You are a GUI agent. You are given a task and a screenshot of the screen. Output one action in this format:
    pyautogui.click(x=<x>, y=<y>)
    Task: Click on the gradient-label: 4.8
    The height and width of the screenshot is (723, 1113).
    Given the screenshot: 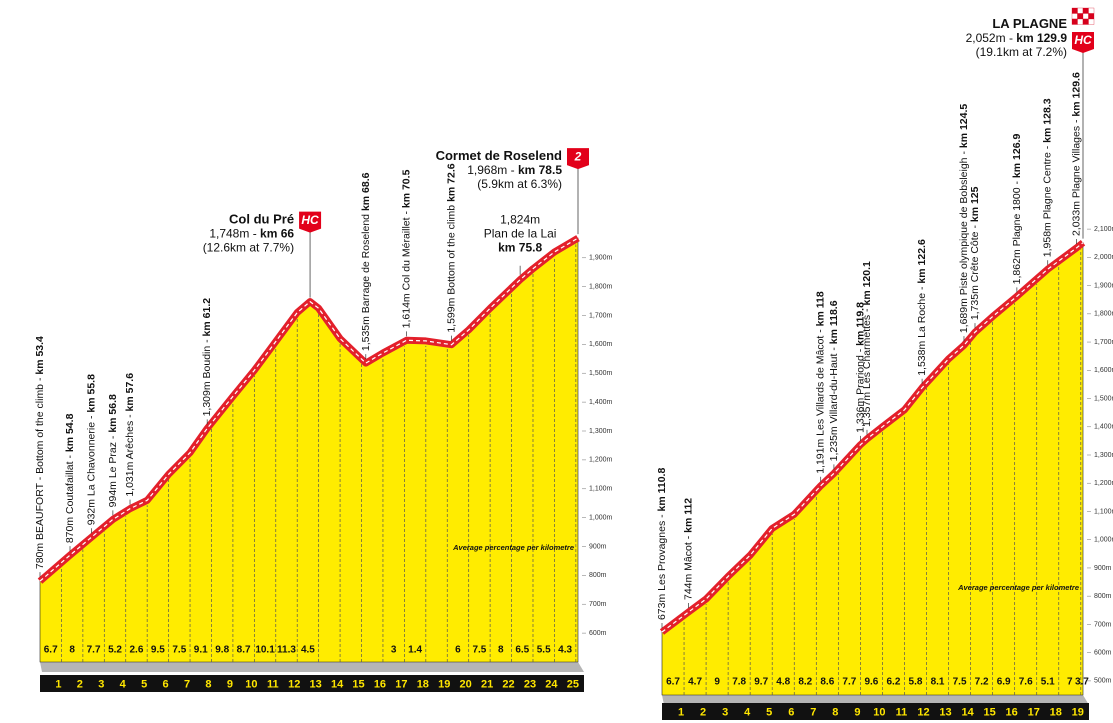 What is the action you would take?
    pyautogui.click(x=783, y=682)
    